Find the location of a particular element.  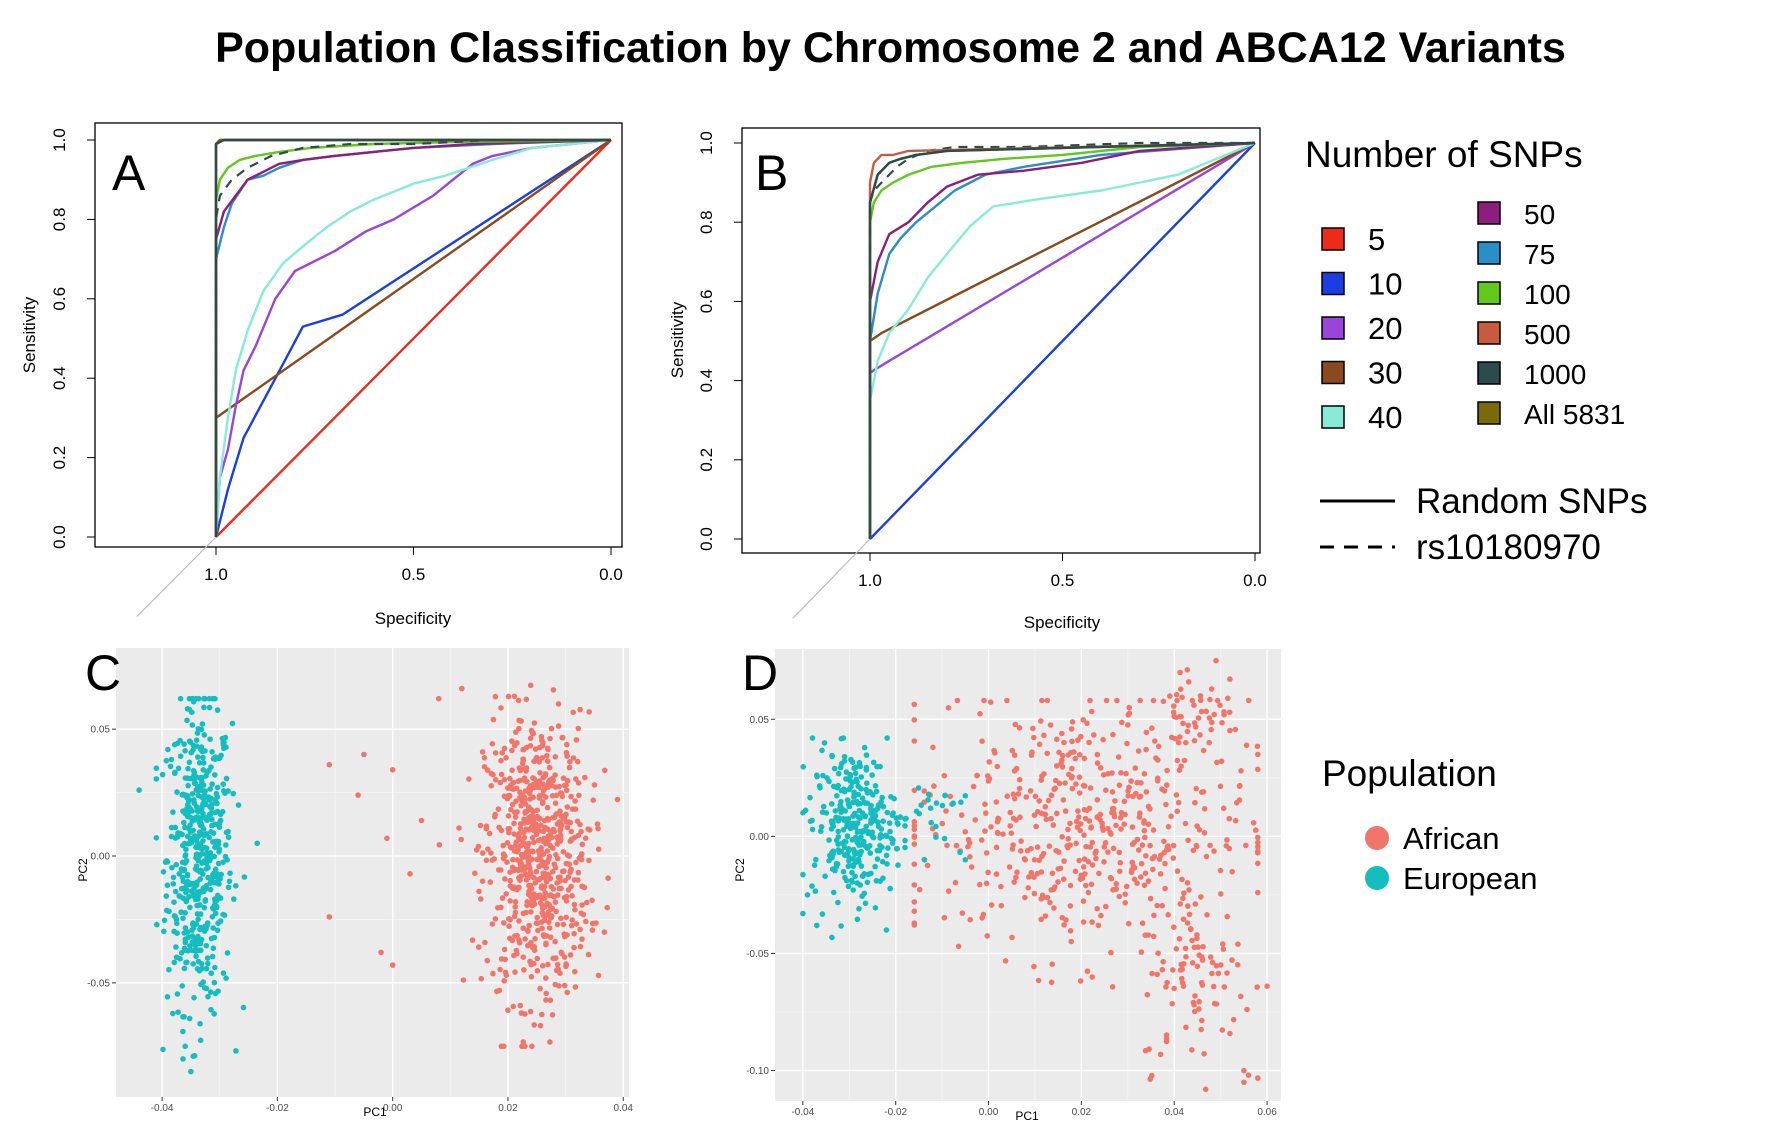

panel-b-plot: 1.0 0.5 0.0 0.0 0.2 0.4 0.6 0.8 1.0 is located at coordinates (982, 375).